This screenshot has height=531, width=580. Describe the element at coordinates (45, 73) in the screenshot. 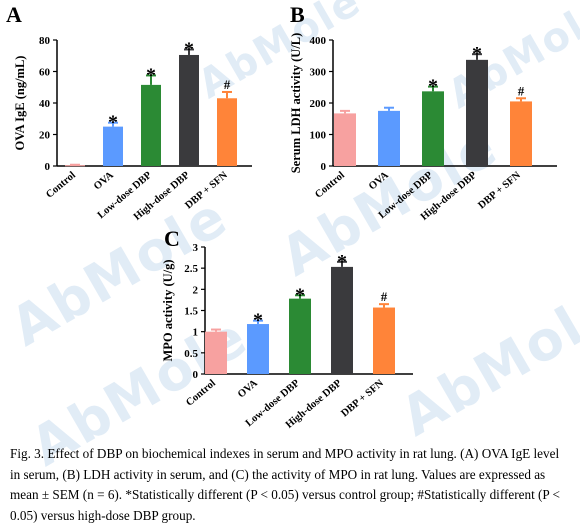

I see `y-tick-label: 60` at that location.